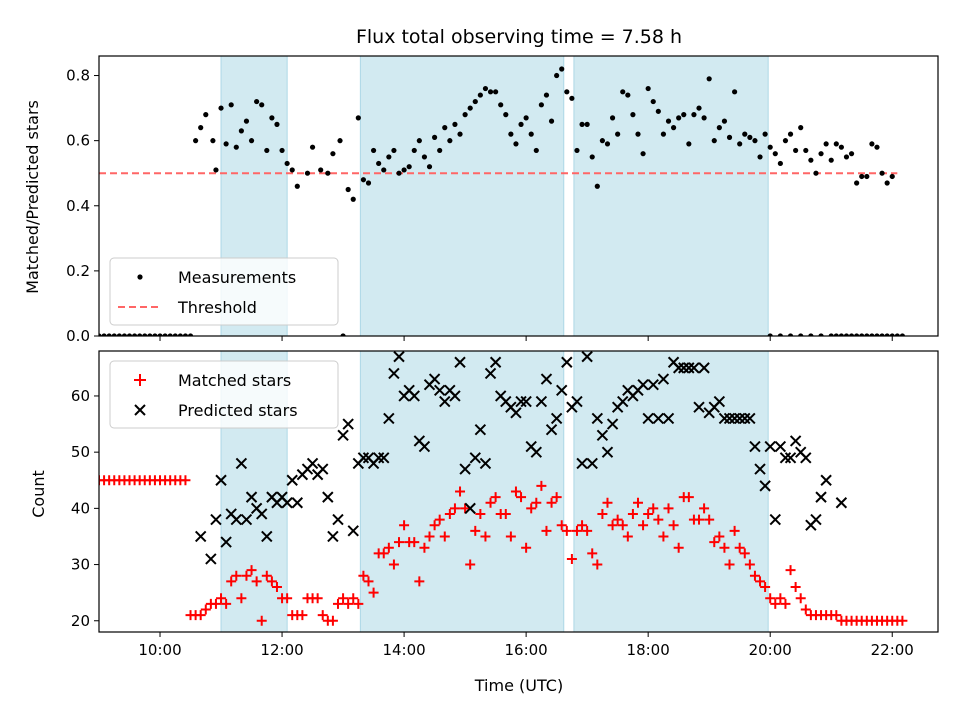 The width and height of the screenshot is (960, 720). What do you see at coordinates (281, 650) in the screenshot?
I see `x-tick-label: 12:00` at bounding box center [281, 650].